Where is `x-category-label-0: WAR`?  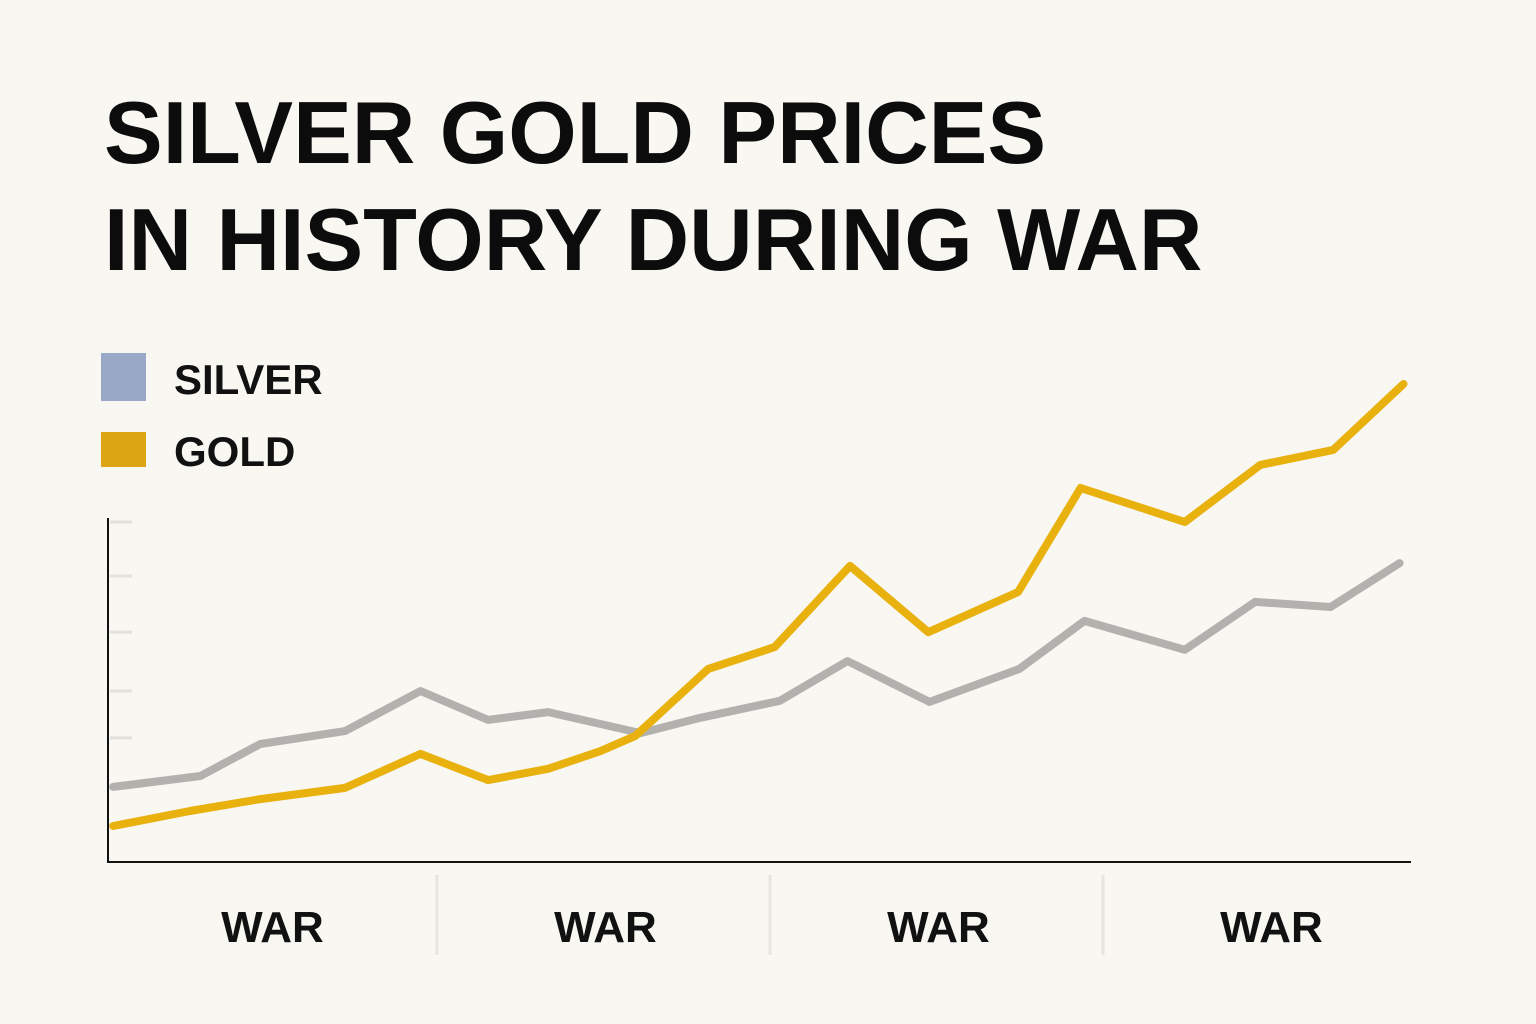 x-category-label-0: WAR is located at coordinates (272, 927).